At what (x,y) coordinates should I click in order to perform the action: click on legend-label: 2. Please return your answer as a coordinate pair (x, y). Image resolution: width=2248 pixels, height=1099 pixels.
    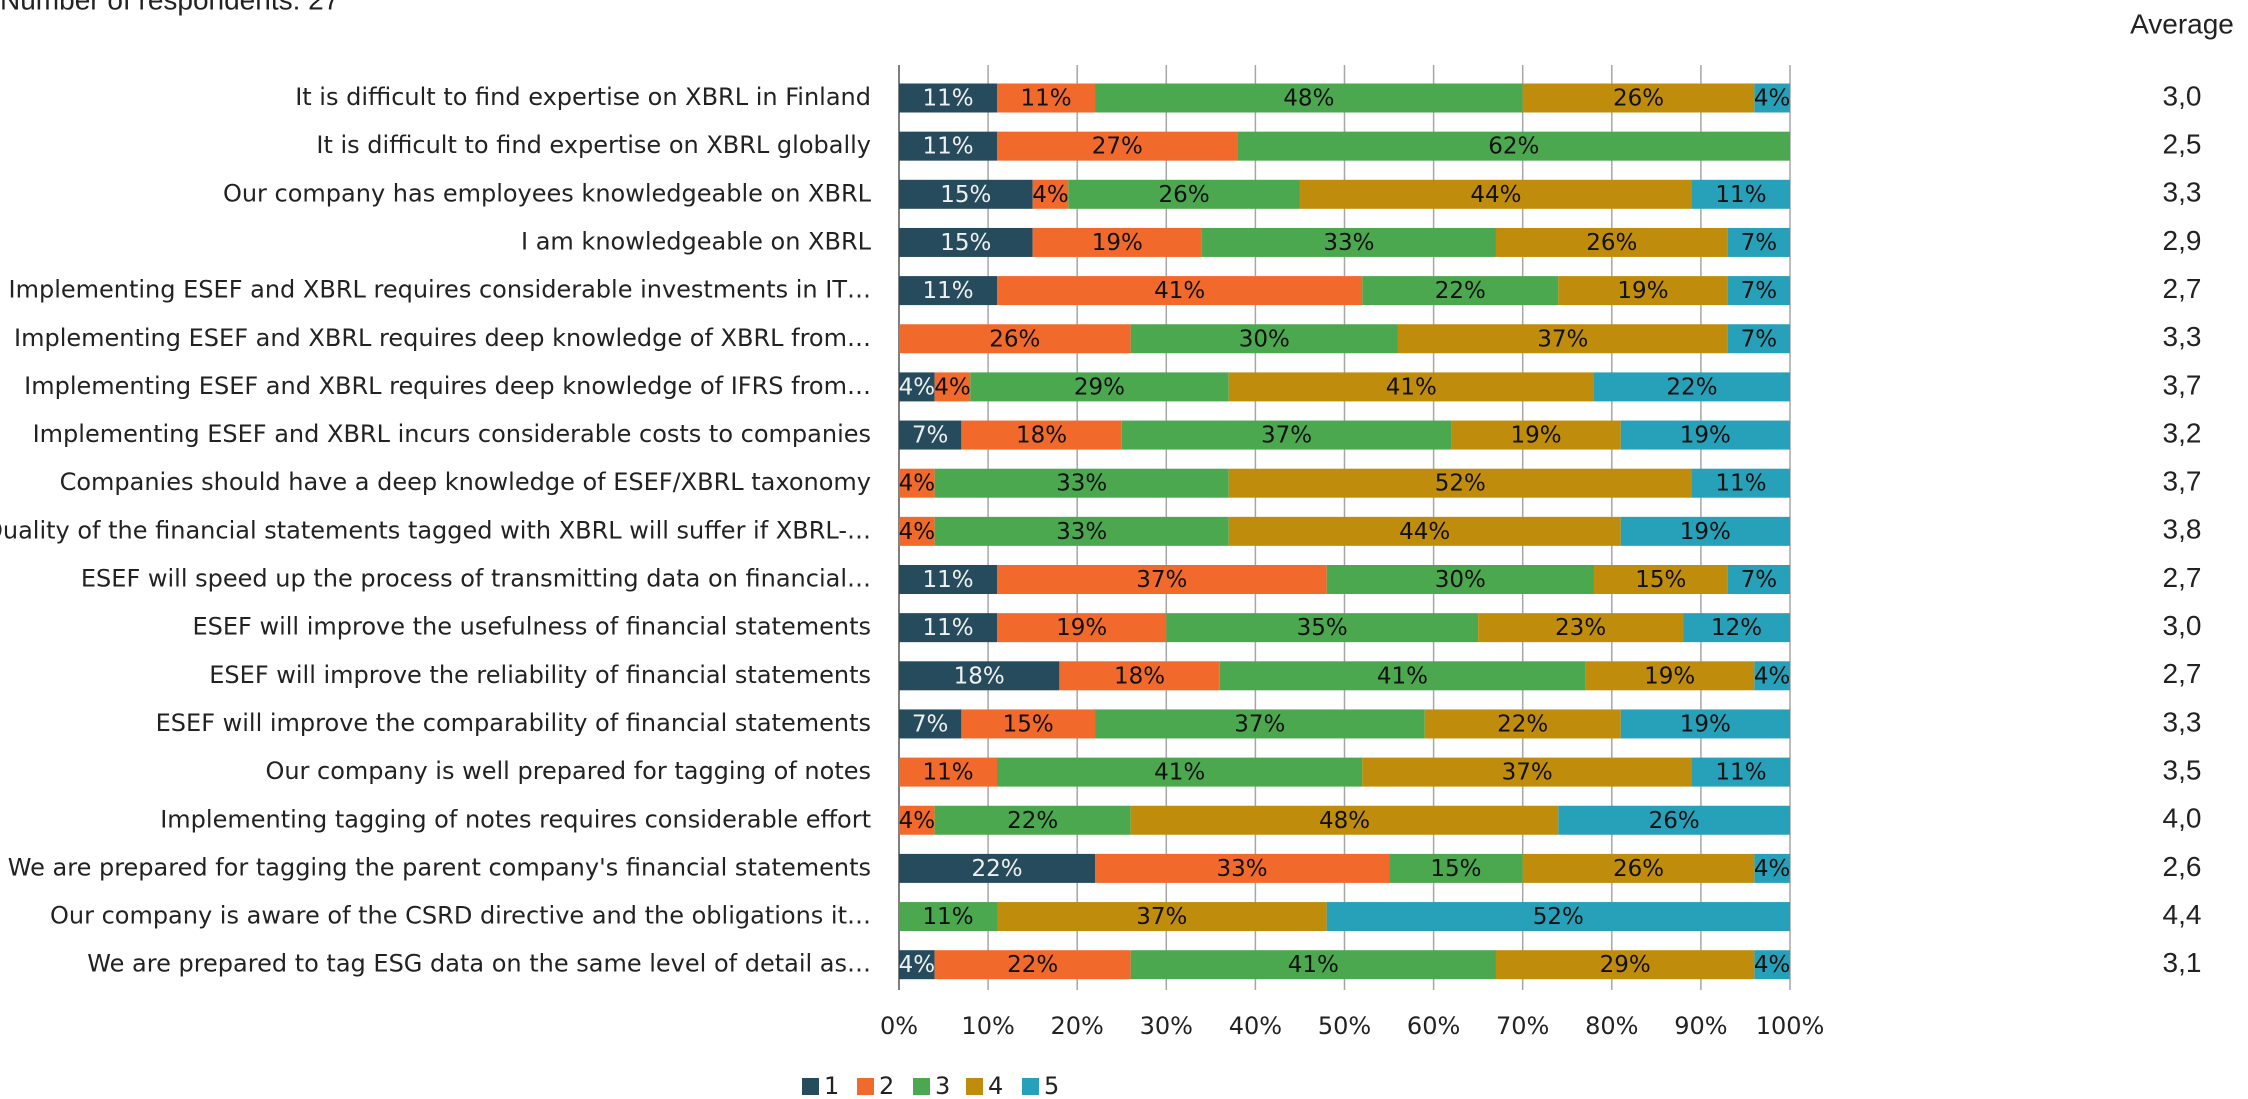
    Looking at the image, I should click on (886, 1083).